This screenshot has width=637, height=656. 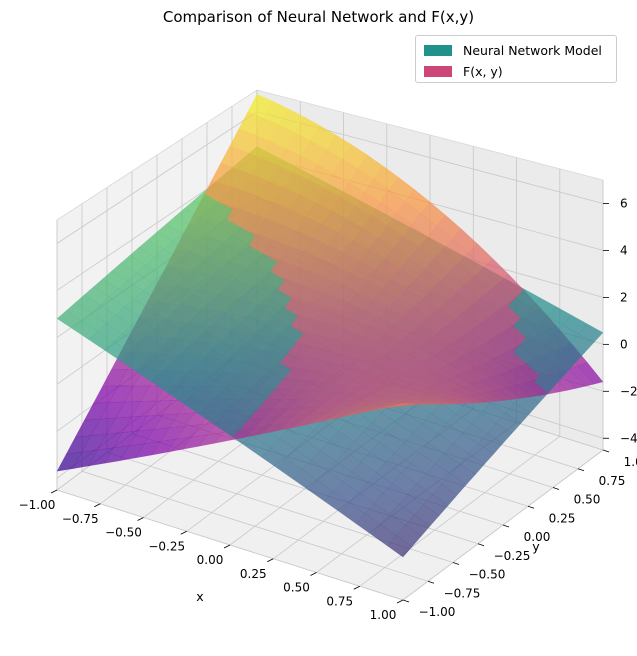 I want to click on x-tick-label: −0.50, so click(x=123, y=533).